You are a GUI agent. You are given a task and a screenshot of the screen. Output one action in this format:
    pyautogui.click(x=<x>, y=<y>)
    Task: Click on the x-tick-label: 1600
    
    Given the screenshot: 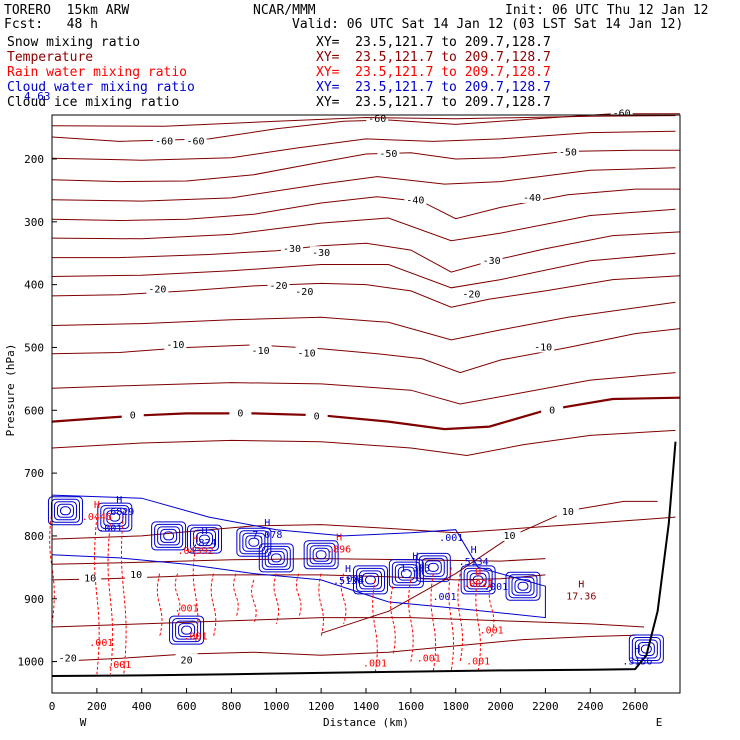 What is the action you would take?
    pyautogui.click(x=411, y=706)
    